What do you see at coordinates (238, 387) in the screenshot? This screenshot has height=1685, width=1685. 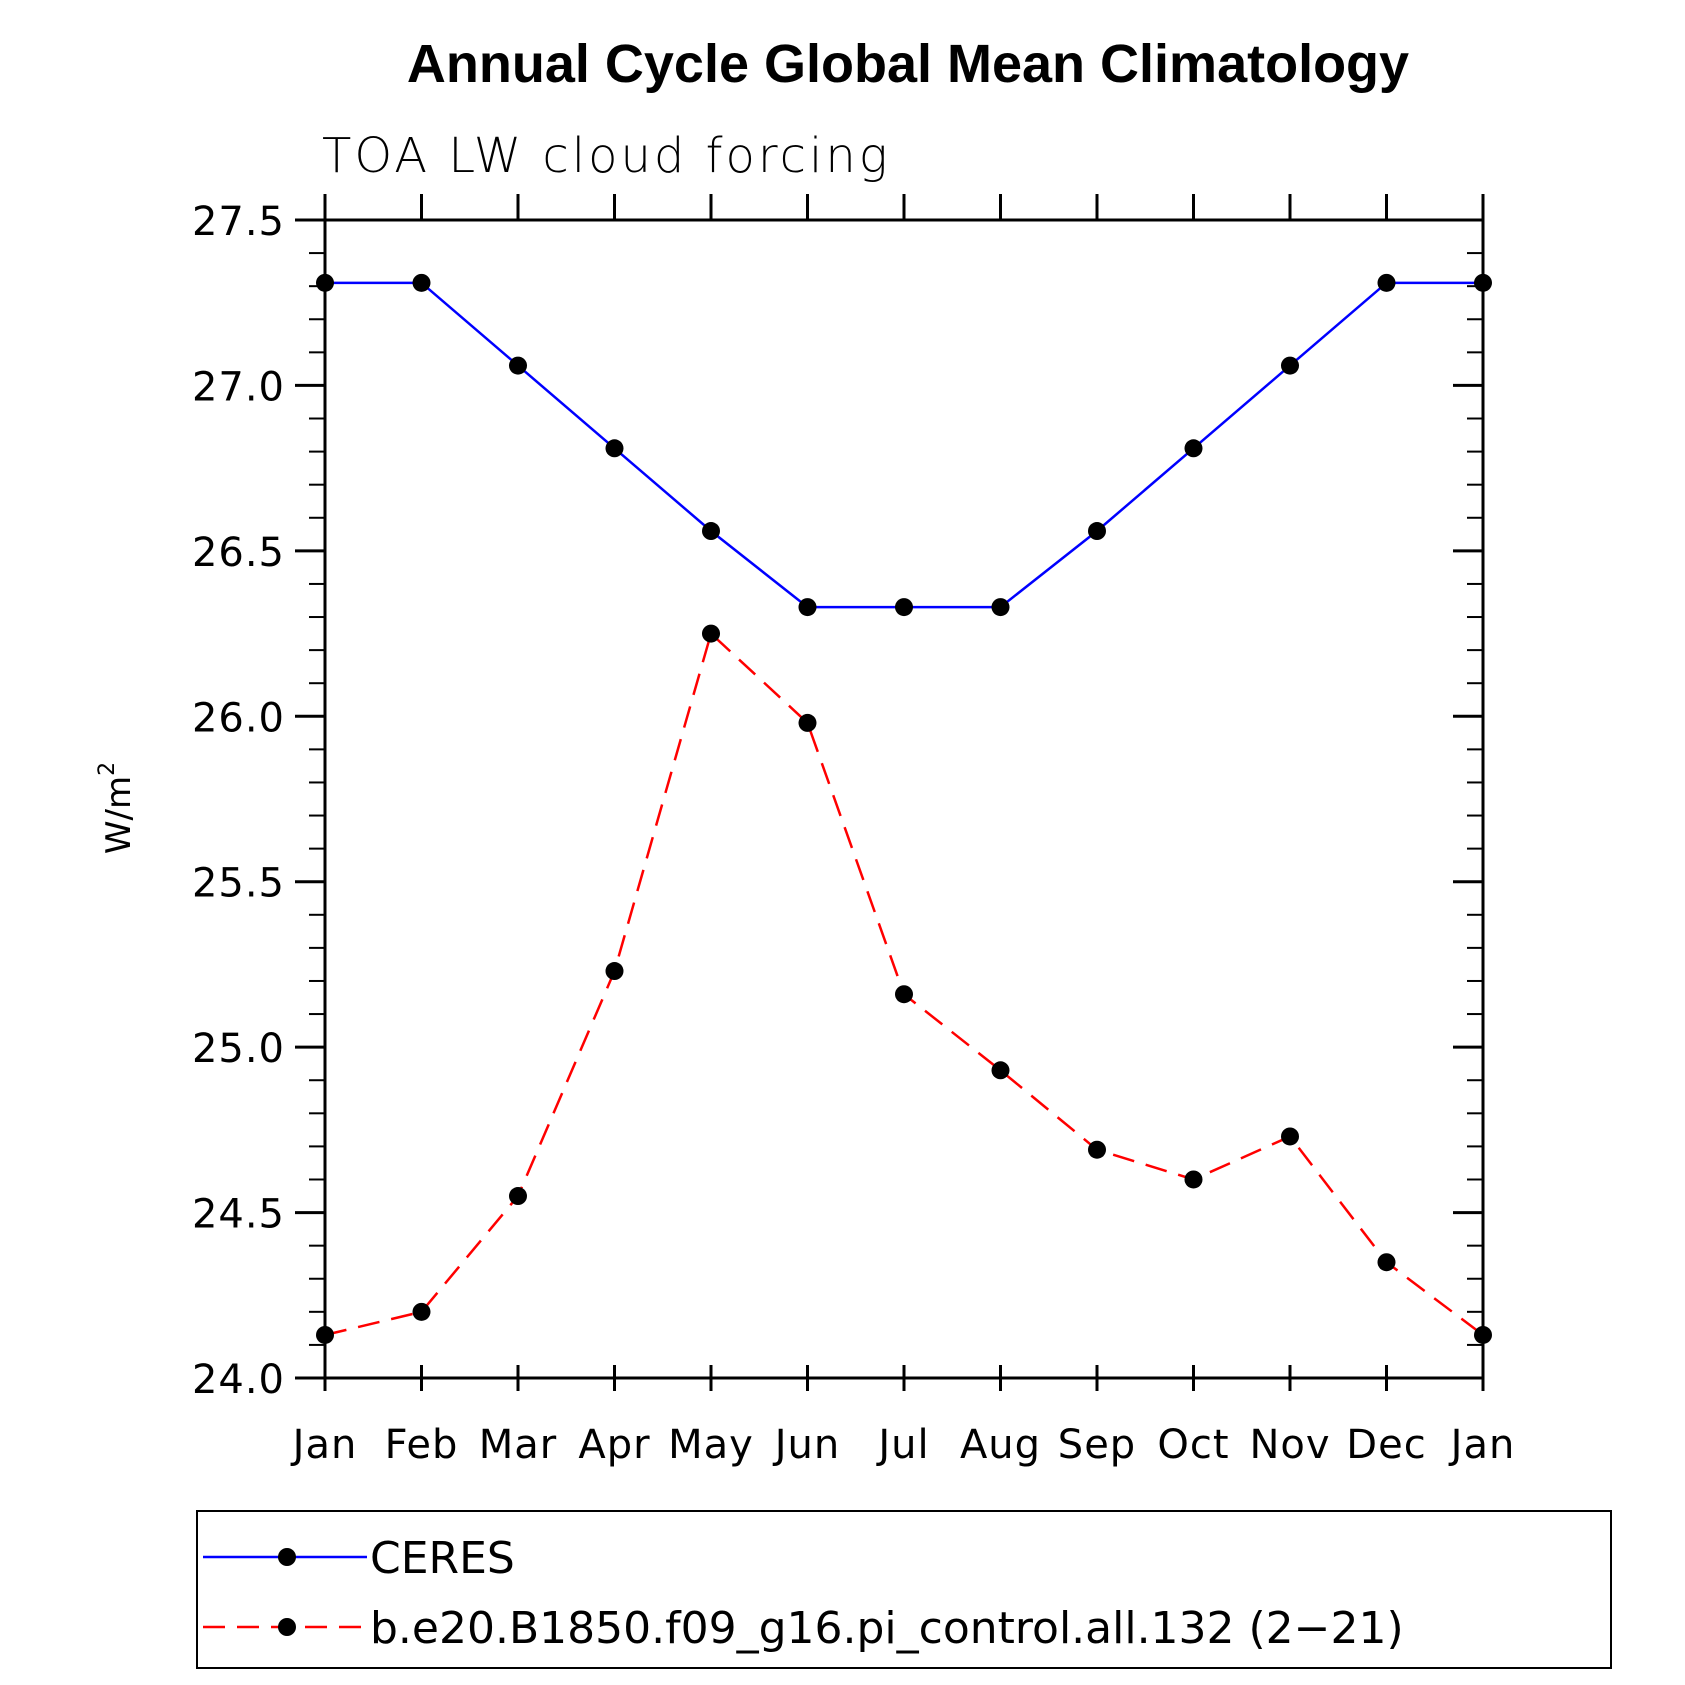 I see `y-tick-label: 27.0` at bounding box center [238, 387].